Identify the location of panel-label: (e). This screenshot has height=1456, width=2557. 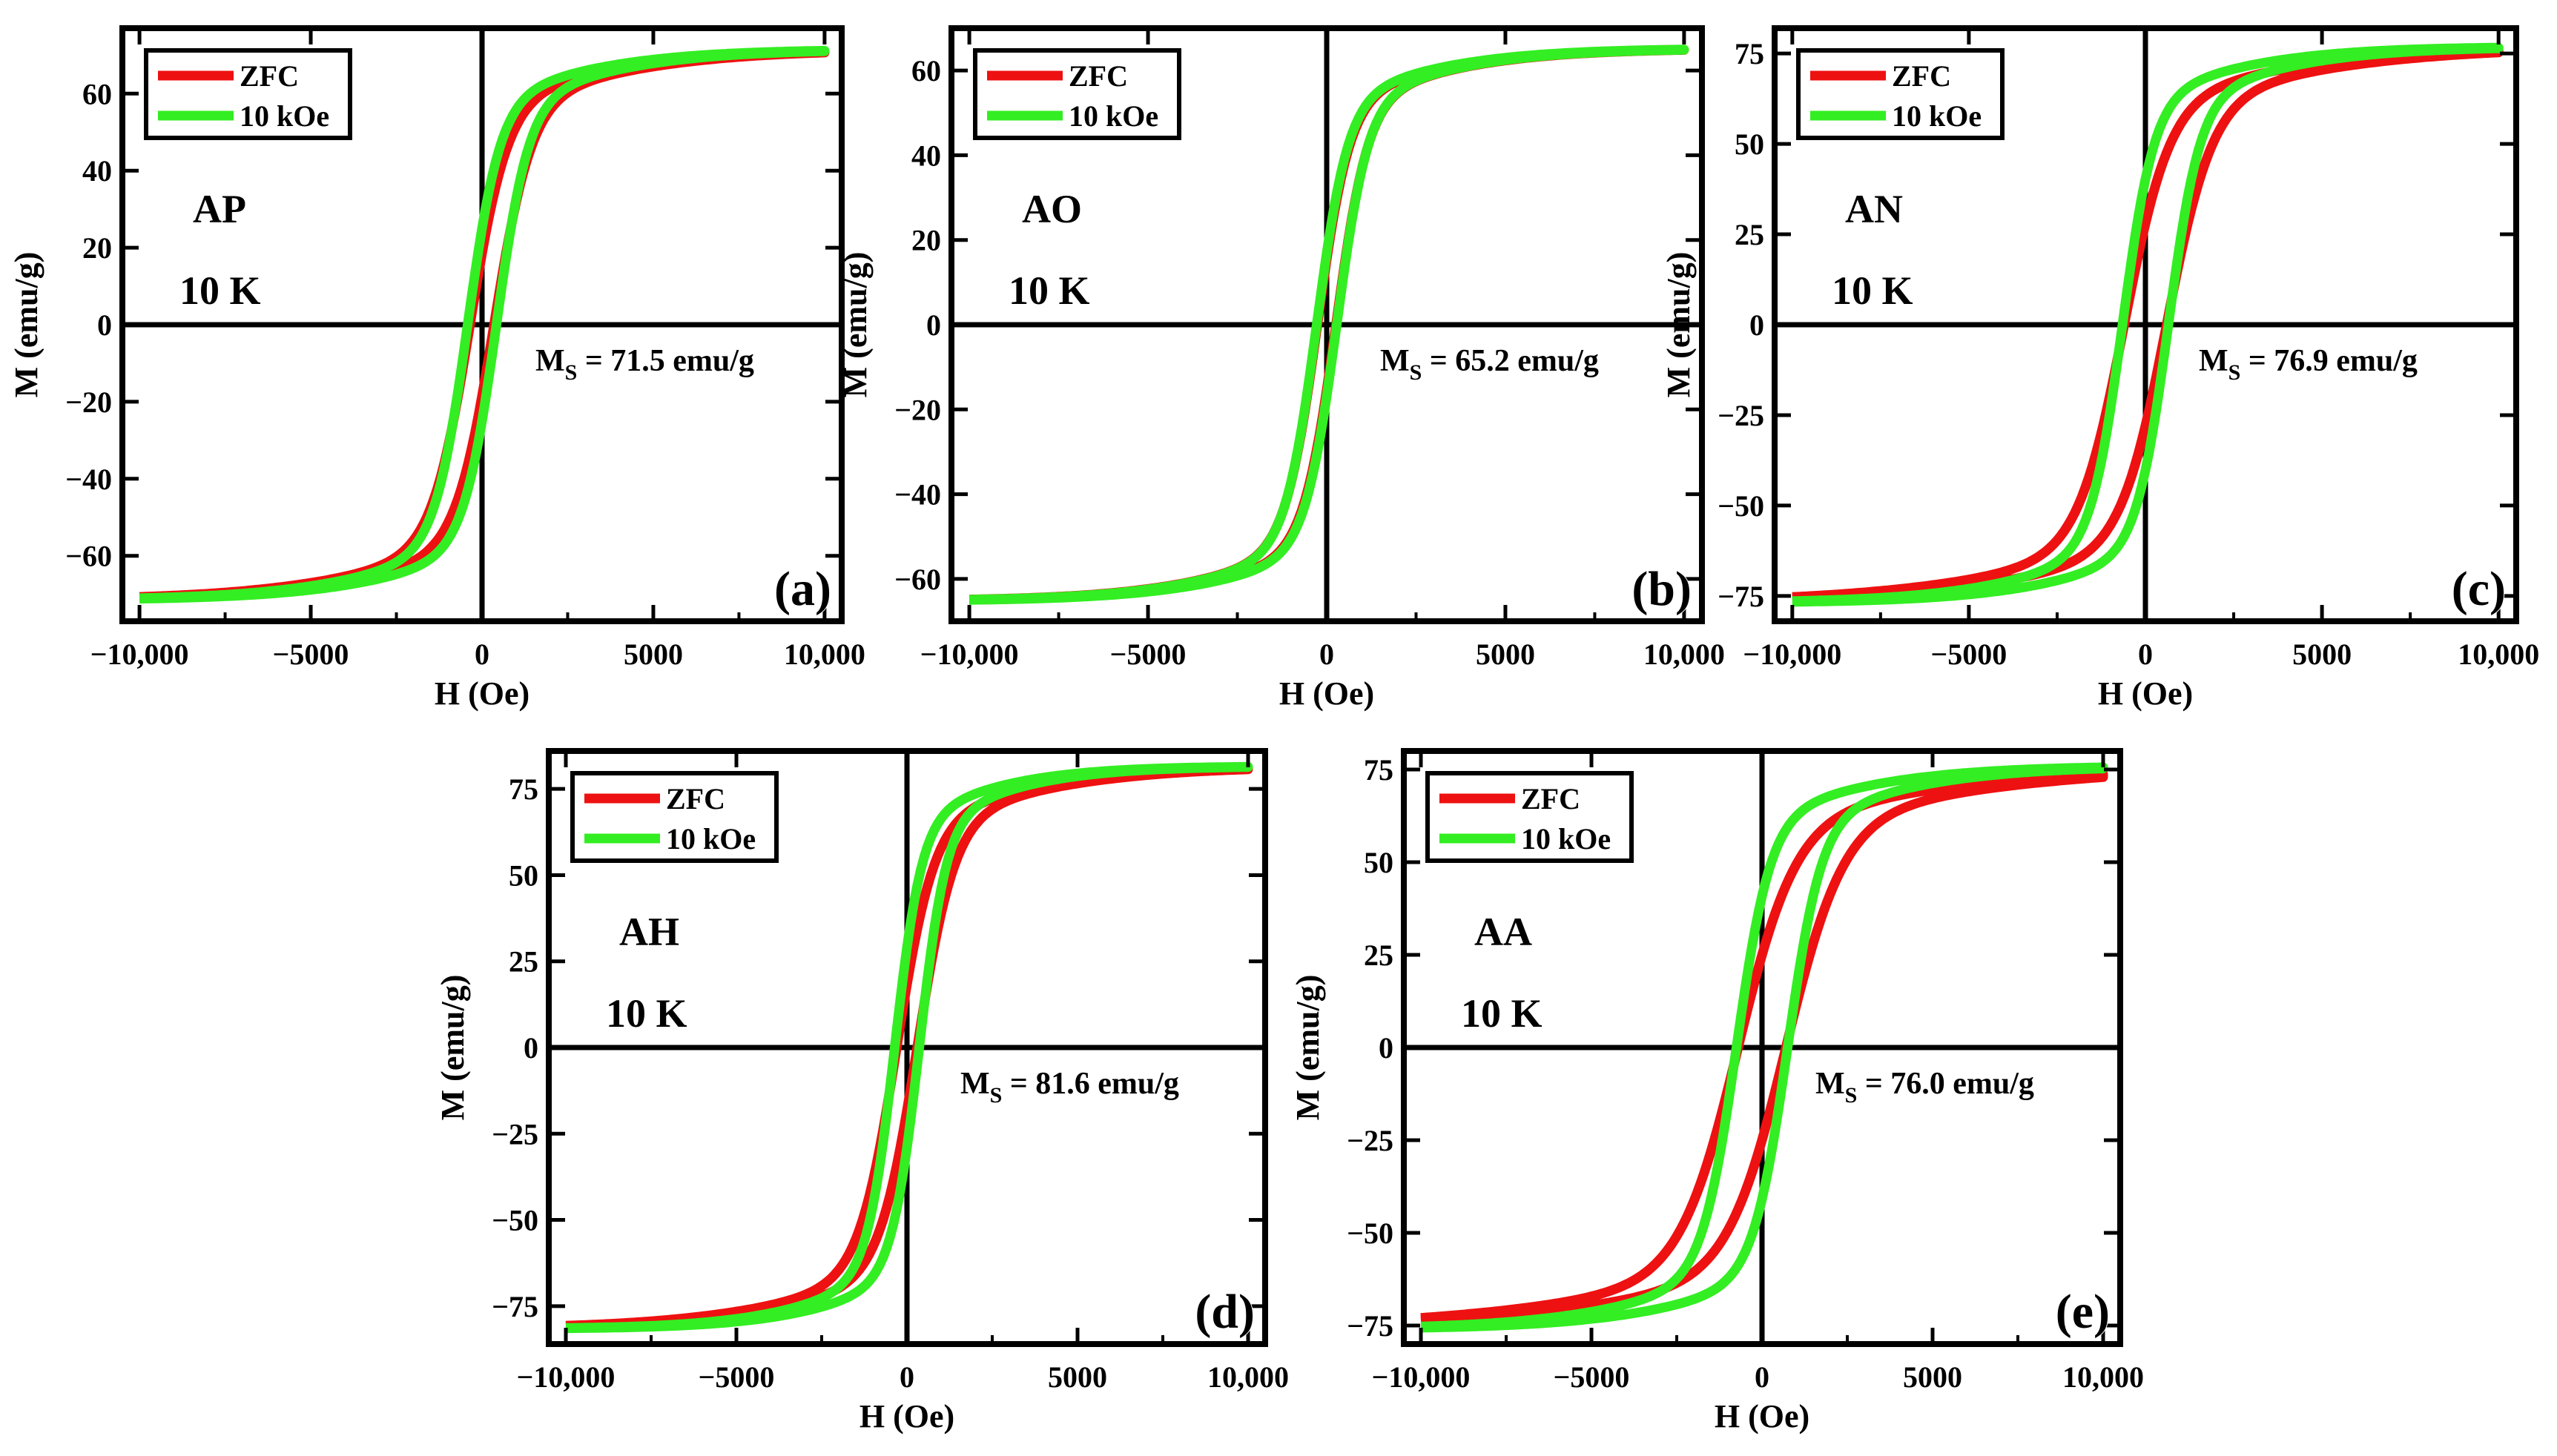
(2083, 1312).